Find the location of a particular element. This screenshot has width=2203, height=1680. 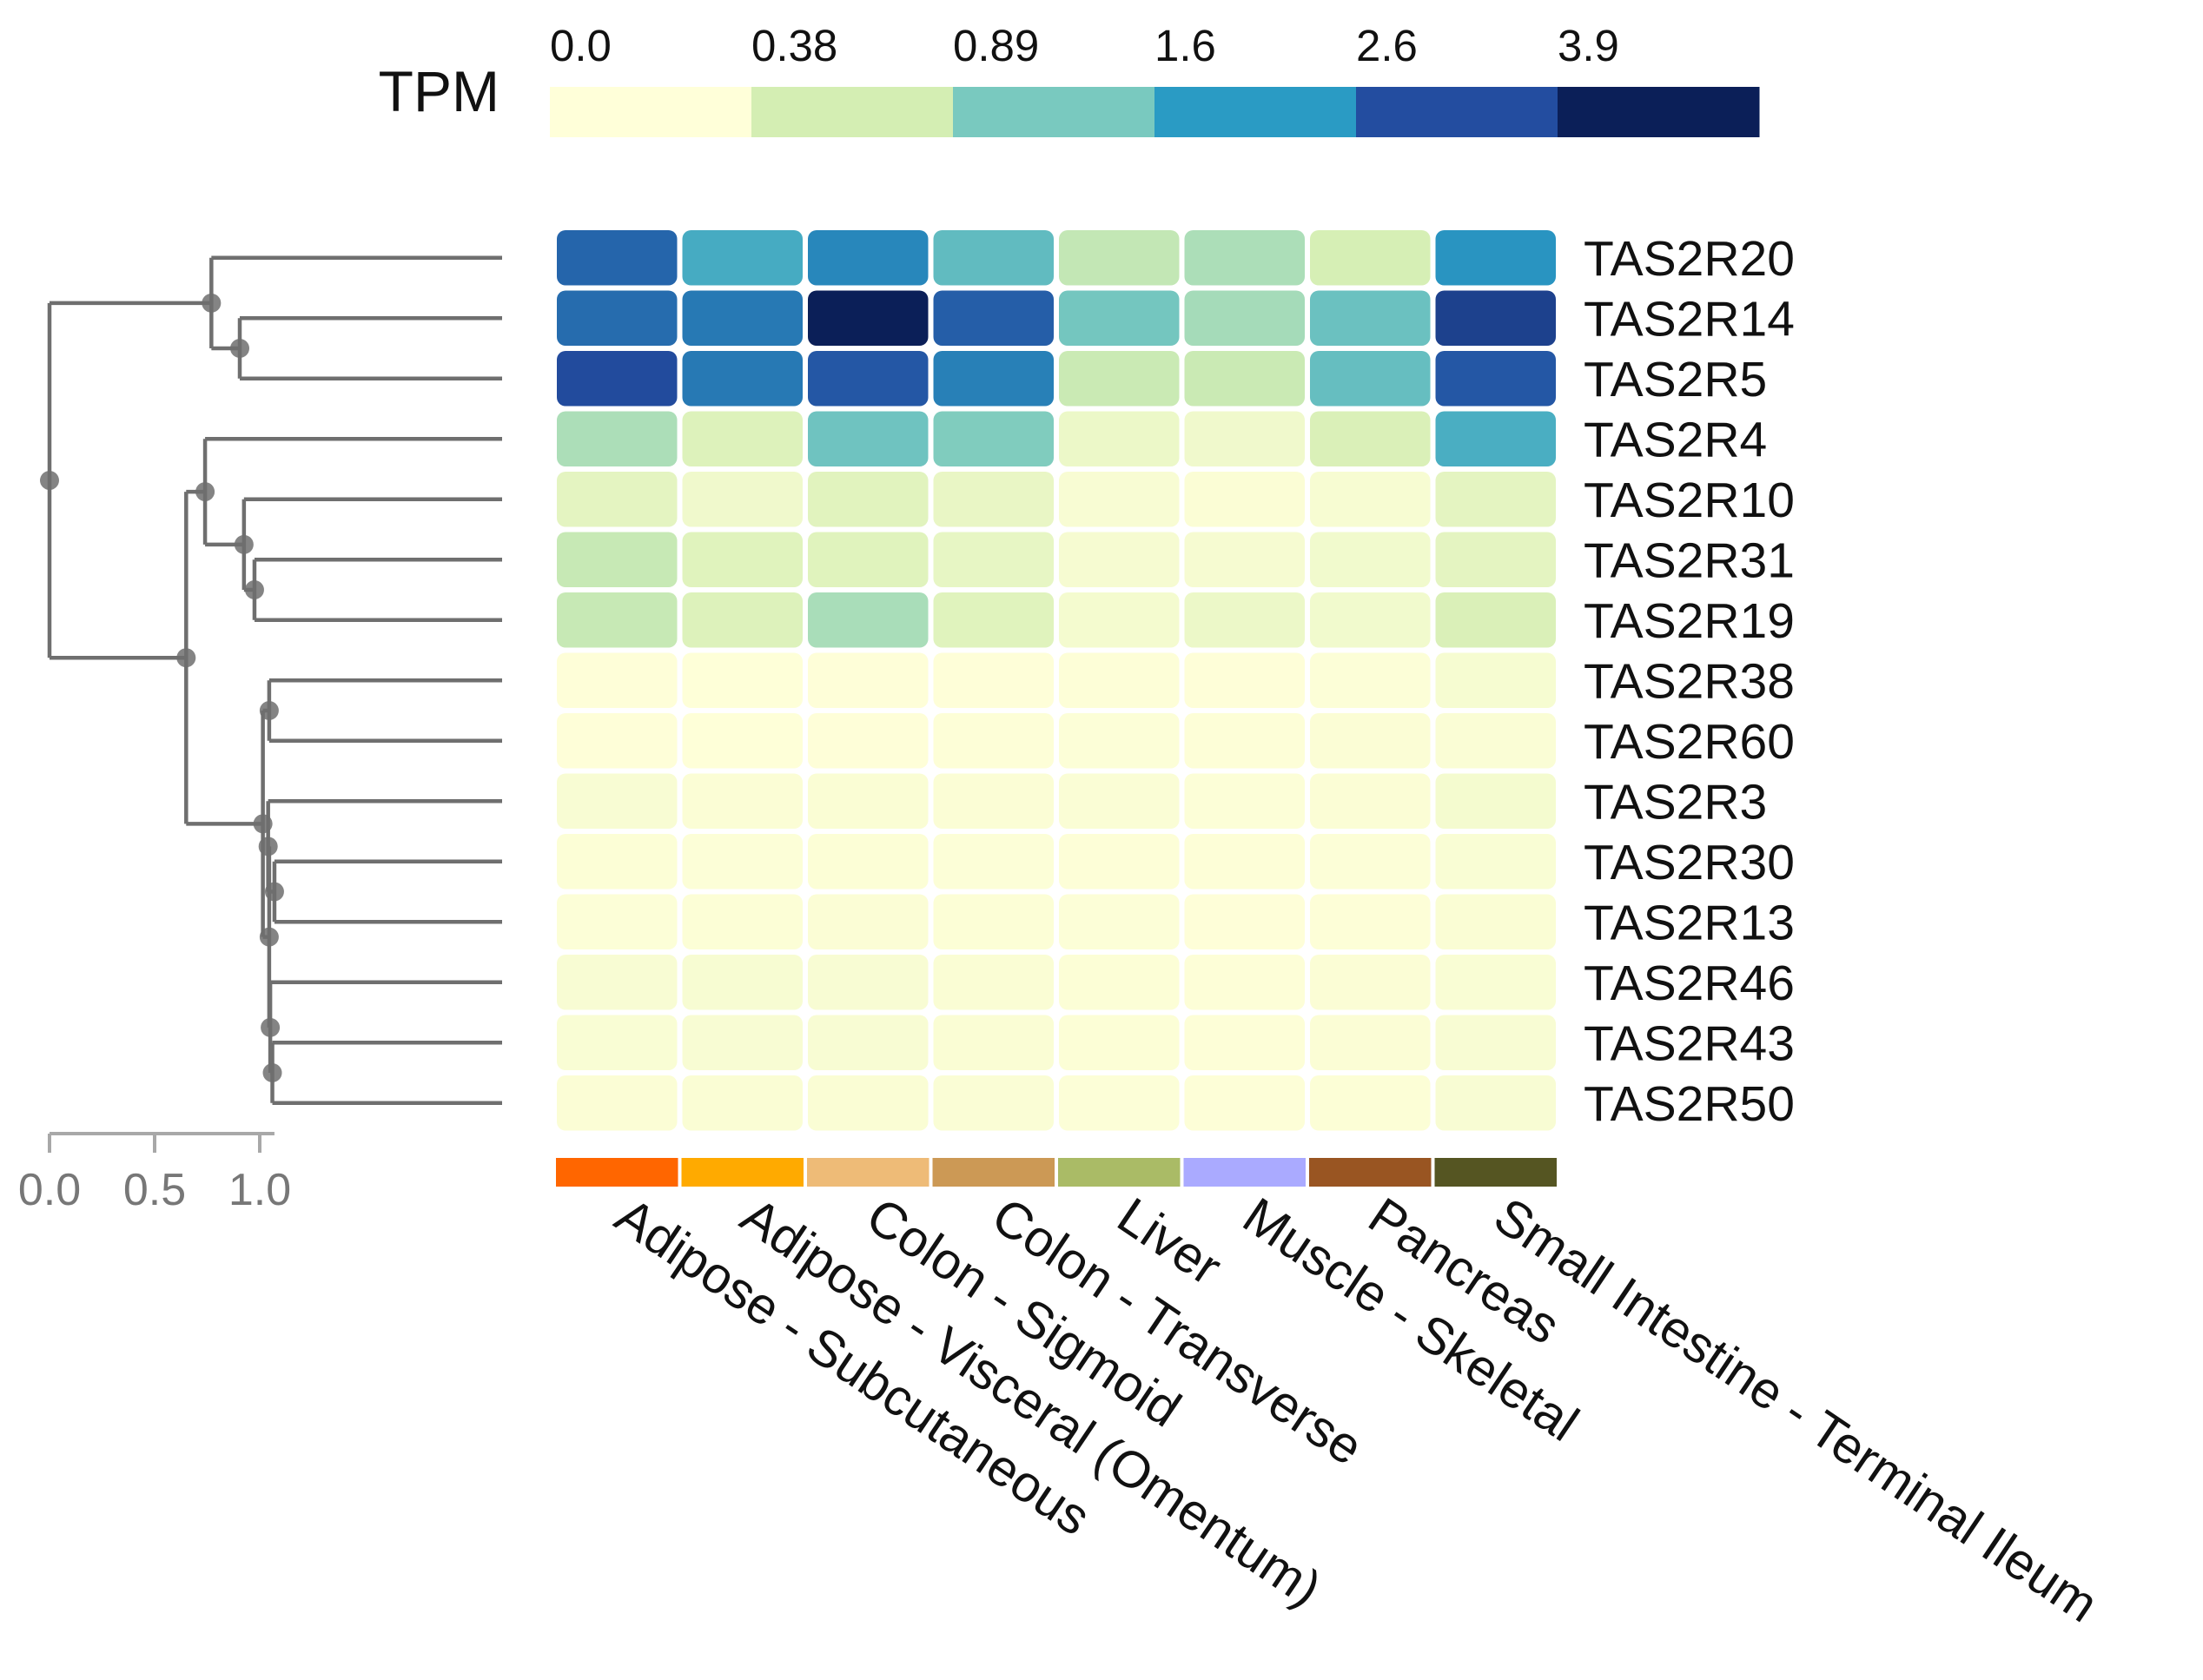

dendrogram-axis-tick-label: 0.0 is located at coordinates (50, 1190).